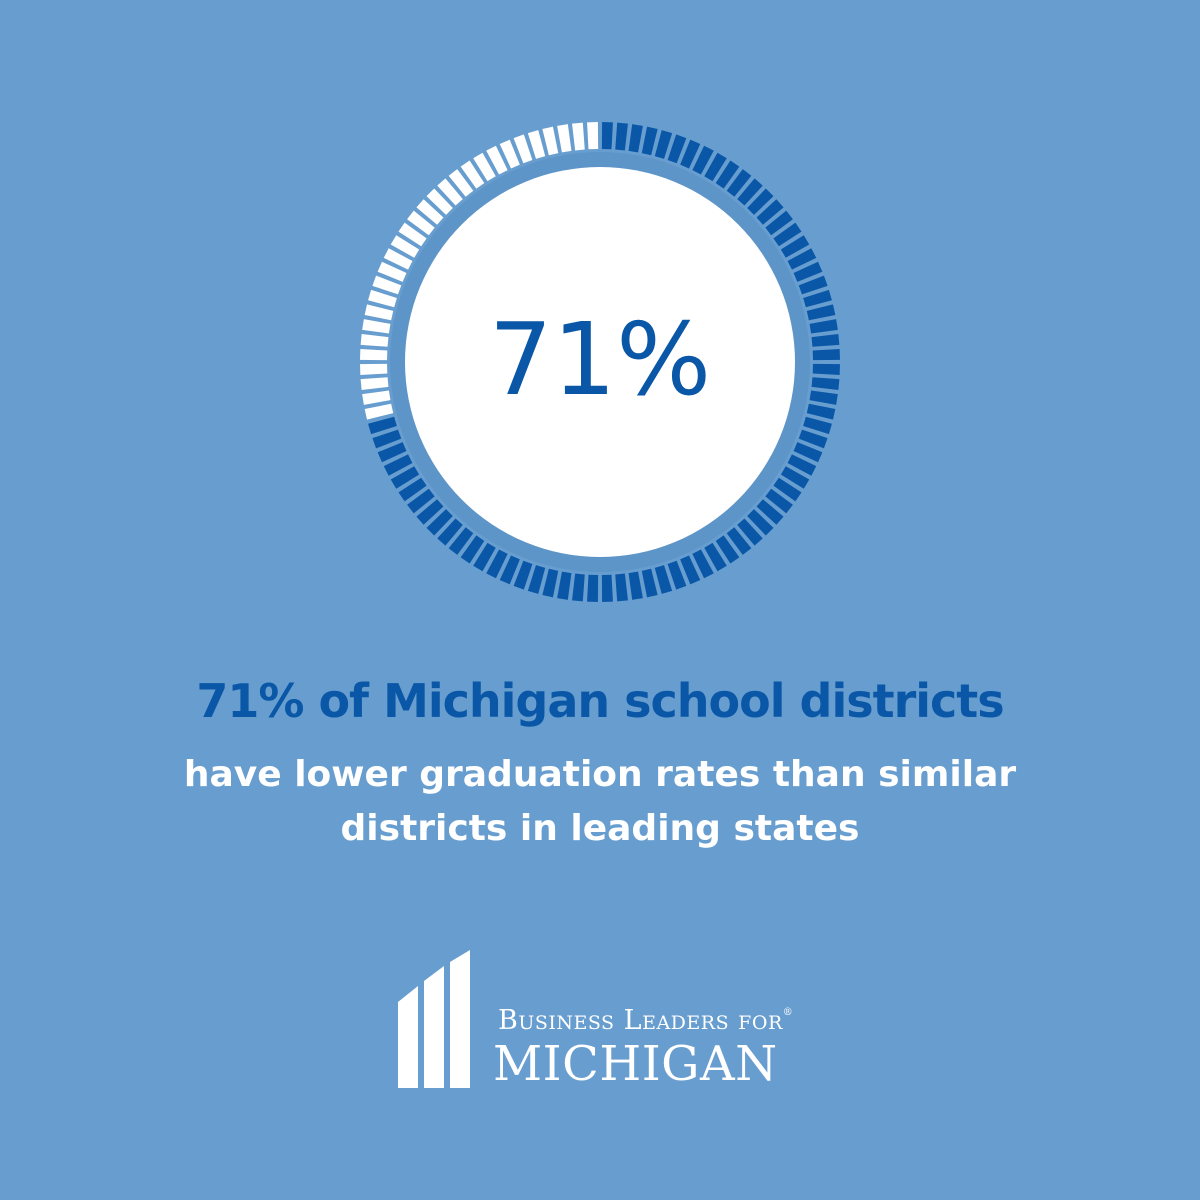 This screenshot has height=1200, width=1200. Describe the element at coordinates (635, 1064) in the screenshot. I see `logo-text-line-2: MICHIGAN` at that location.